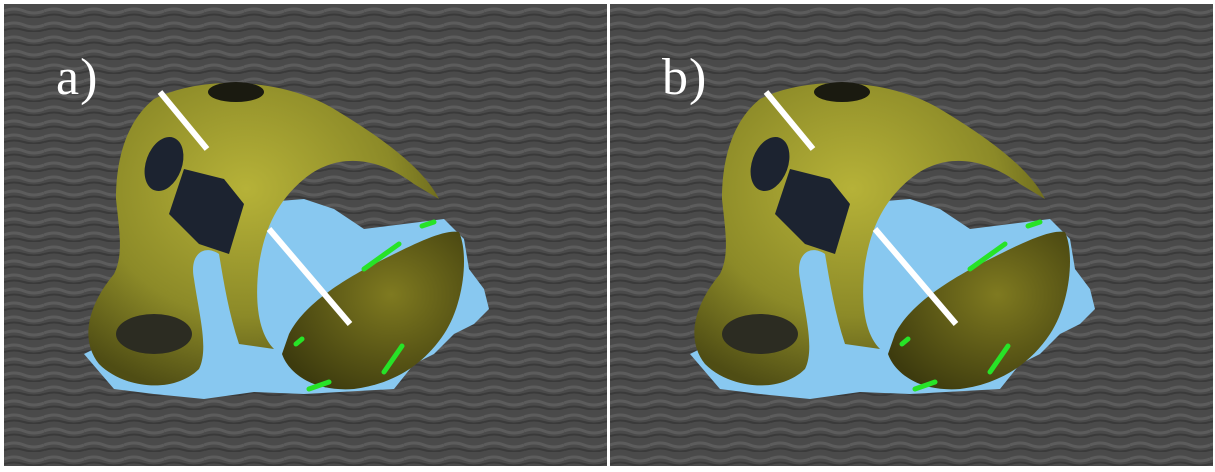 The height and width of the screenshot is (472, 1215). Describe the element at coordinates (685, 77) in the screenshot. I see `panel-label-b: b)` at that location.